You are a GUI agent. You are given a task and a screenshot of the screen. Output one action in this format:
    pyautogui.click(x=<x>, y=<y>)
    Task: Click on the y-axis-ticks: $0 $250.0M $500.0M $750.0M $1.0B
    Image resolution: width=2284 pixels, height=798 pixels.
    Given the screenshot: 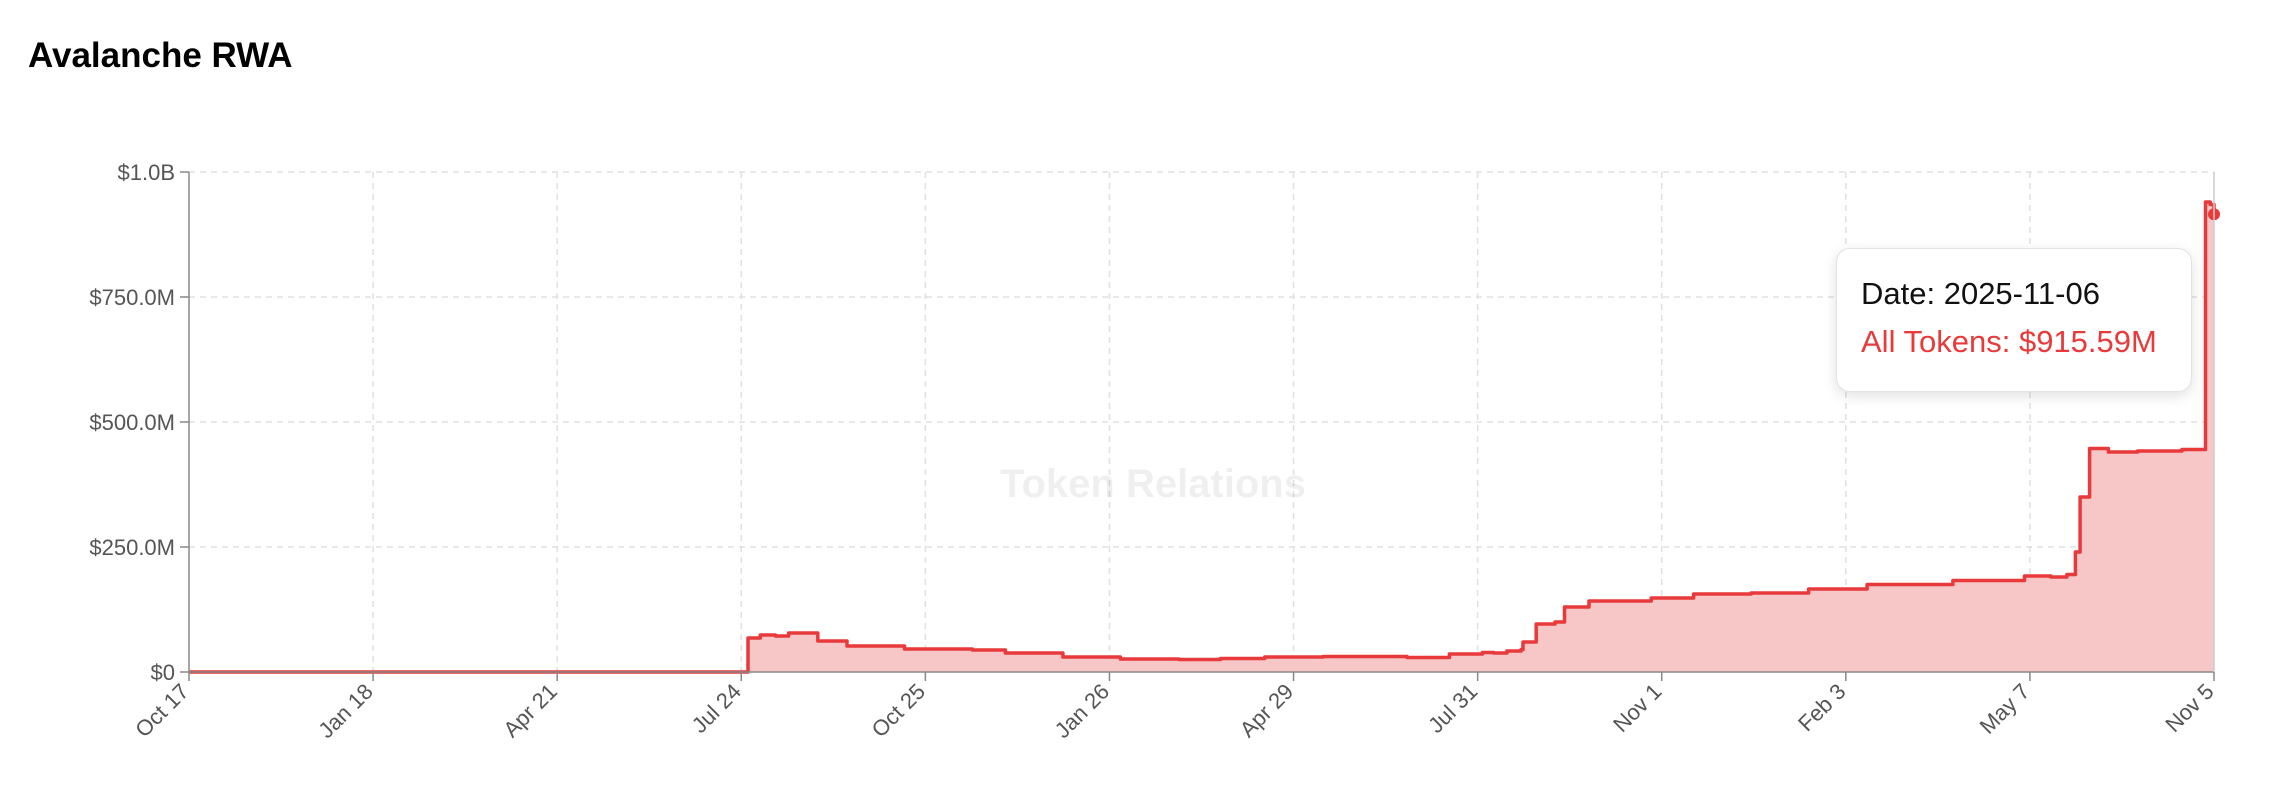 What is the action you would take?
    pyautogui.click(x=132, y=422)
    